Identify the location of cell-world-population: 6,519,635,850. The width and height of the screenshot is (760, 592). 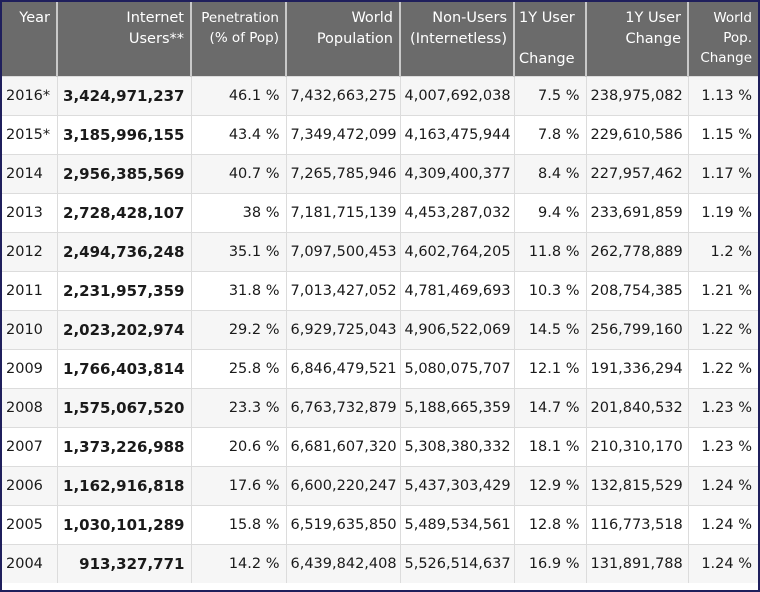
(342, 524).